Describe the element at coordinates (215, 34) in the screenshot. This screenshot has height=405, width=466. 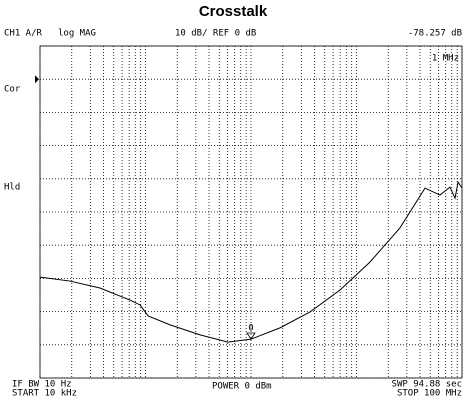
I see `scale: 10 dB/ REF 0 dB` at that location.